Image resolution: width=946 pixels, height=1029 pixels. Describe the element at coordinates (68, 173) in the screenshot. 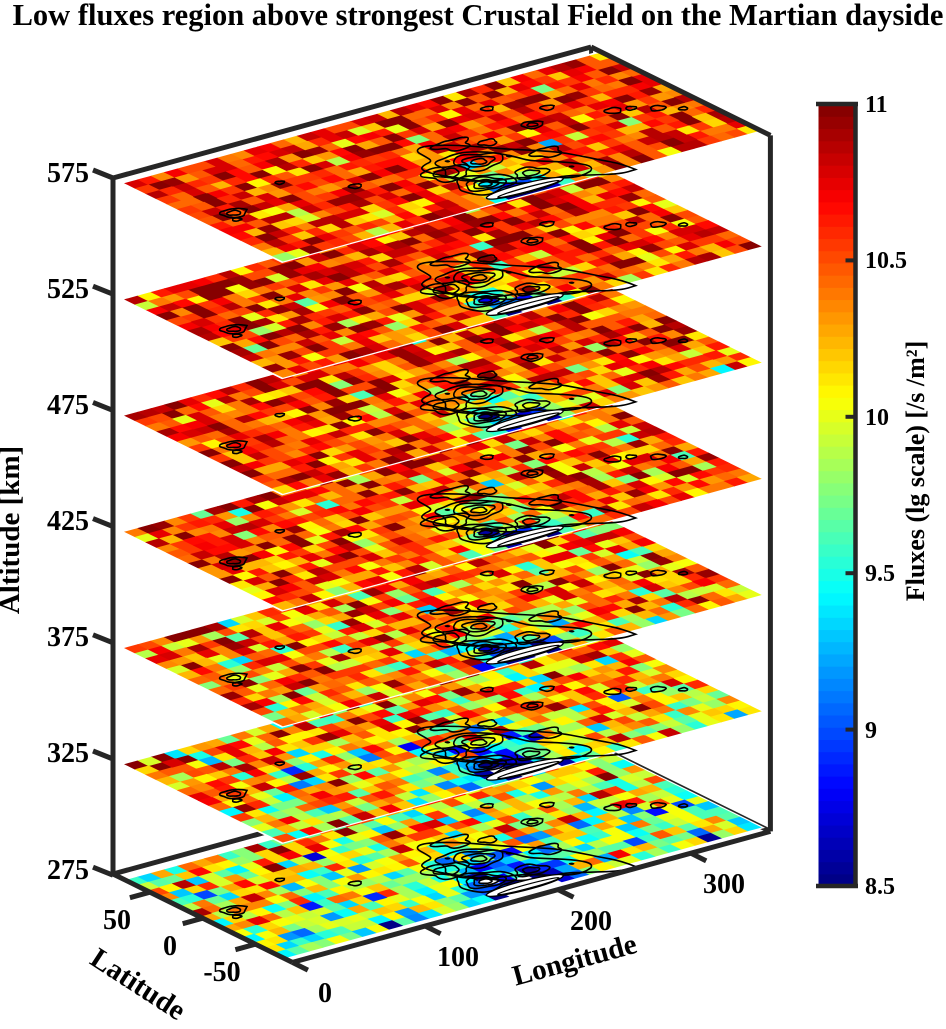

I see `svg-text: 575` at that location.